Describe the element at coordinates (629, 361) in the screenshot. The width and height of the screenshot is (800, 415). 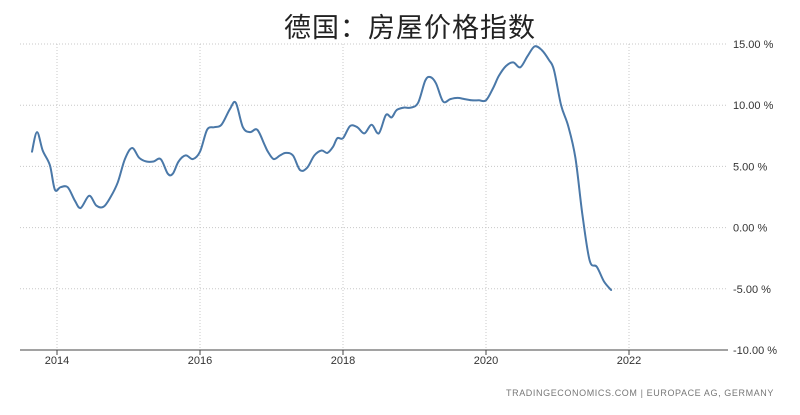
I see `x-tick-label: 2022` at that location.